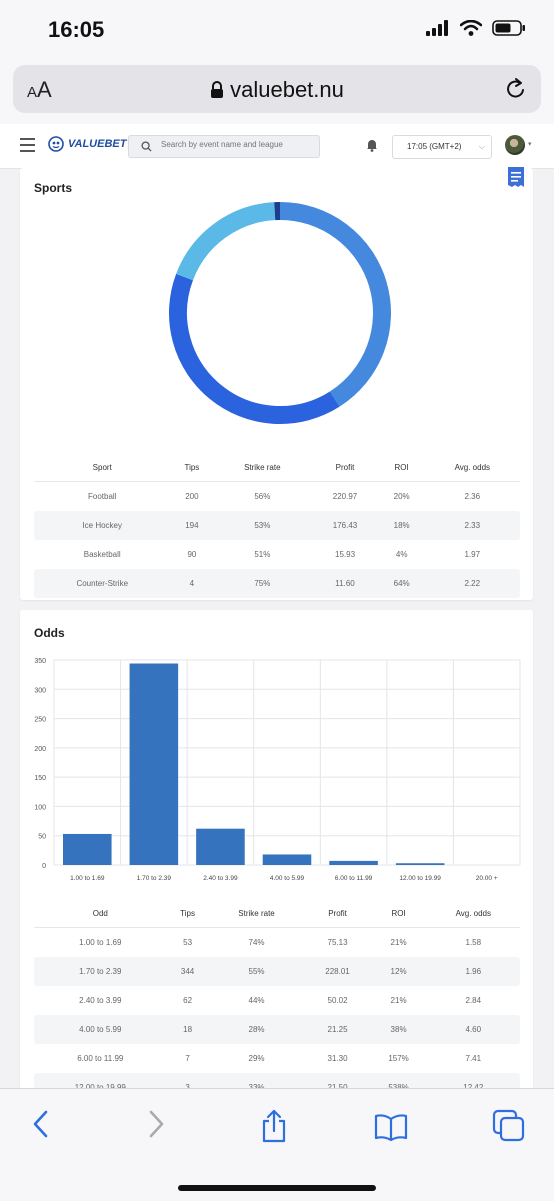 The image size is (554, 1201). Describe the element at coordinates (256, 346) in the screenshot. I see `donut-slice-ice-hockey` at that location.